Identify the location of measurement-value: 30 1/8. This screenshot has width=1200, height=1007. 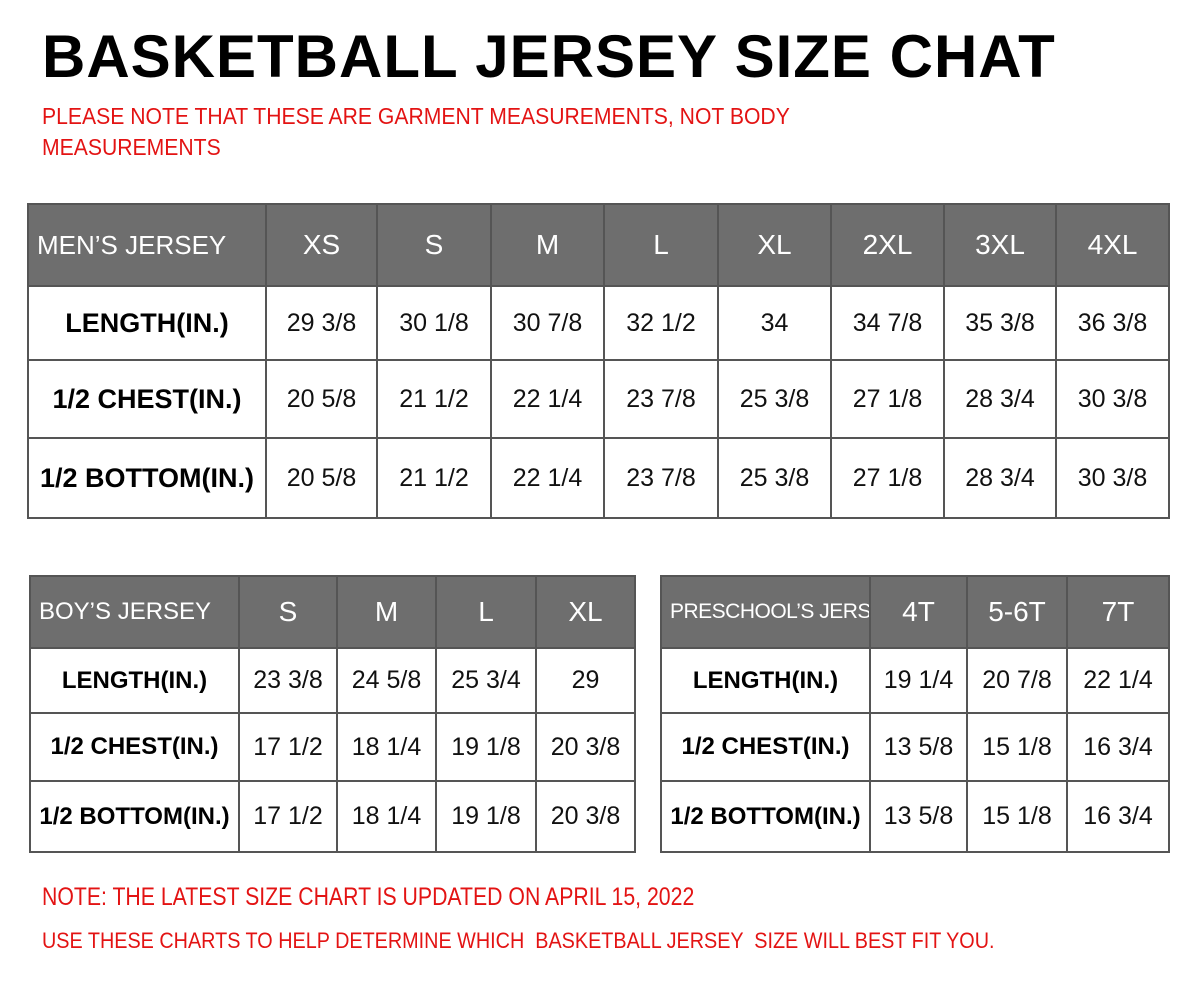
(434, 323).